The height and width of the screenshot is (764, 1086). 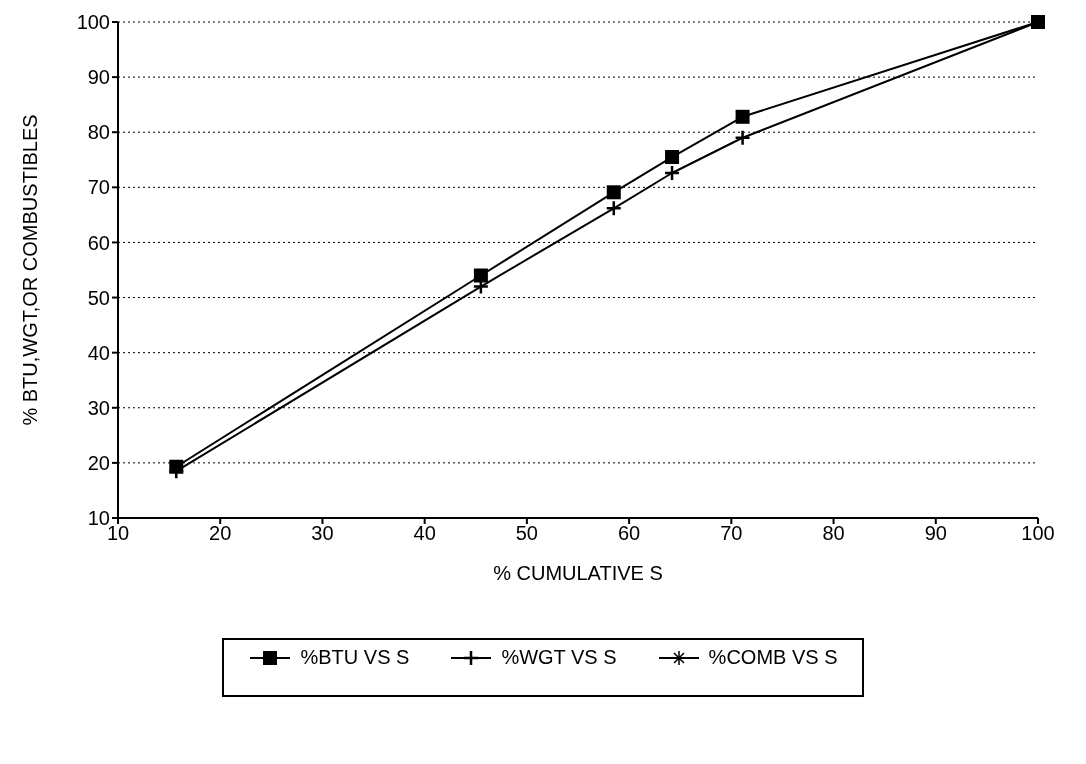 What do you see at coordinates (578, 573) in the screenshot?
I see `x-axis-title: % CUMULATIVE S` at bounding box center [578, 573].